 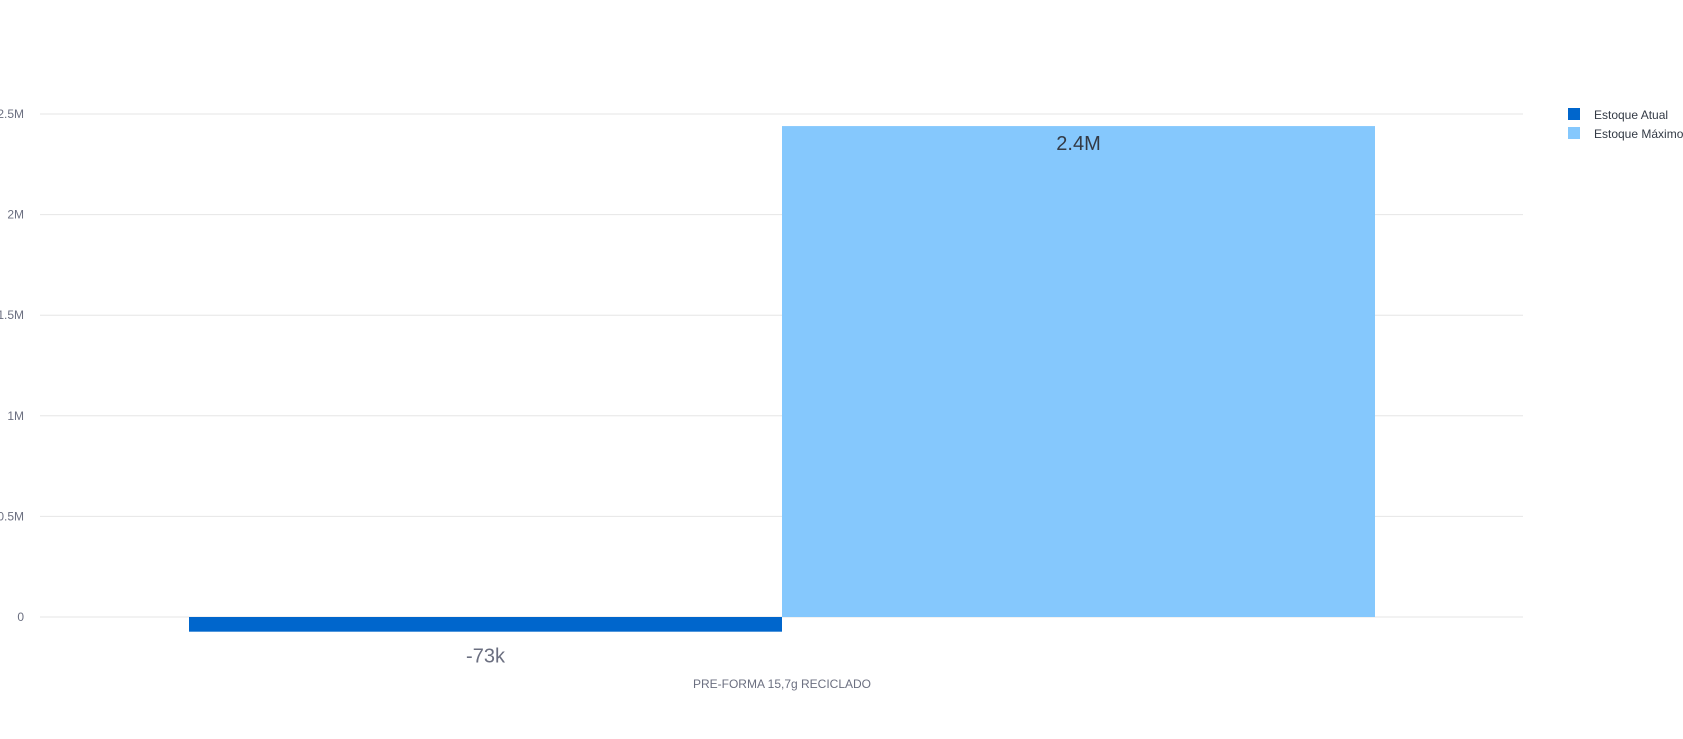 What do you see at coordinates (20, 617) in the screenshot?
I see `y-tick-label: 0` at bounding box center [20, 617].